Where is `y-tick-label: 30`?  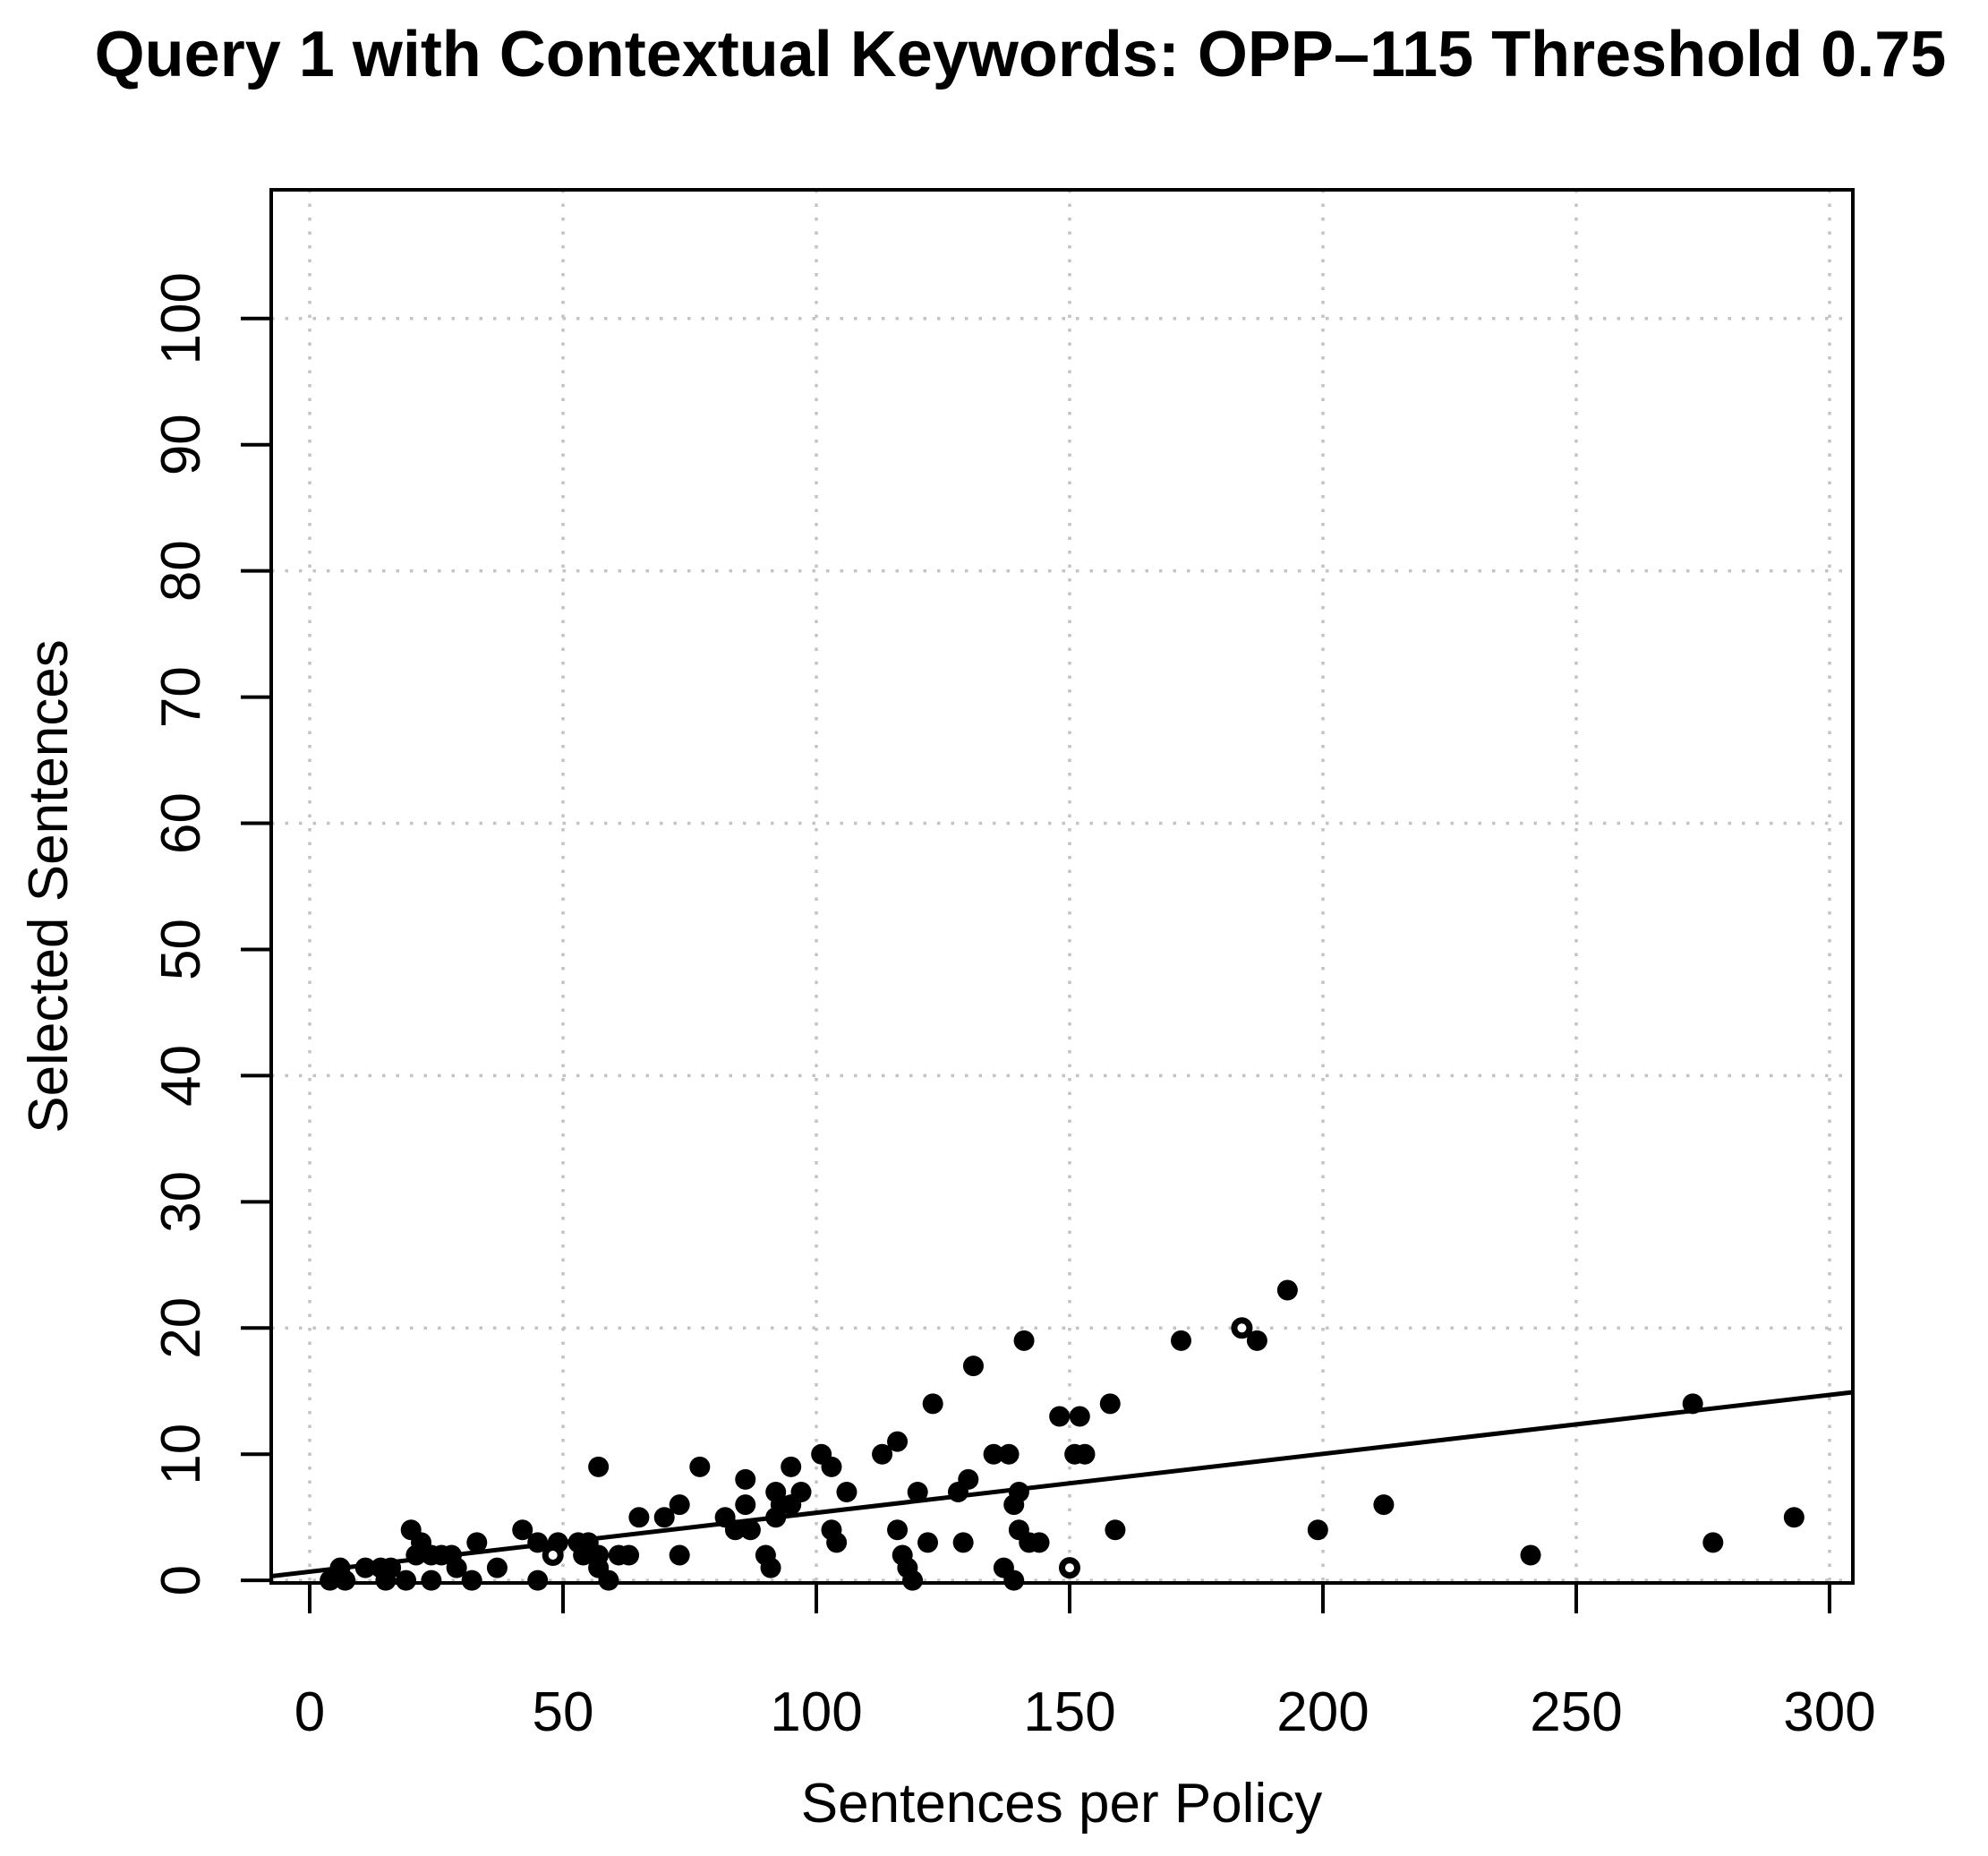
y-tick-label: 30 is located at coordinates (181, 1202).